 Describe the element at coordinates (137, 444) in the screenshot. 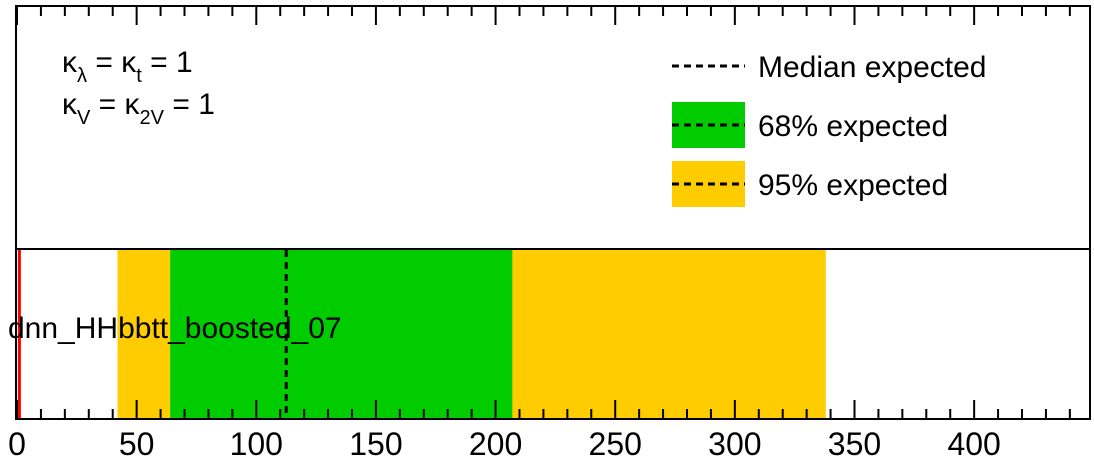

I see `x-tick-label: 50` at that location.